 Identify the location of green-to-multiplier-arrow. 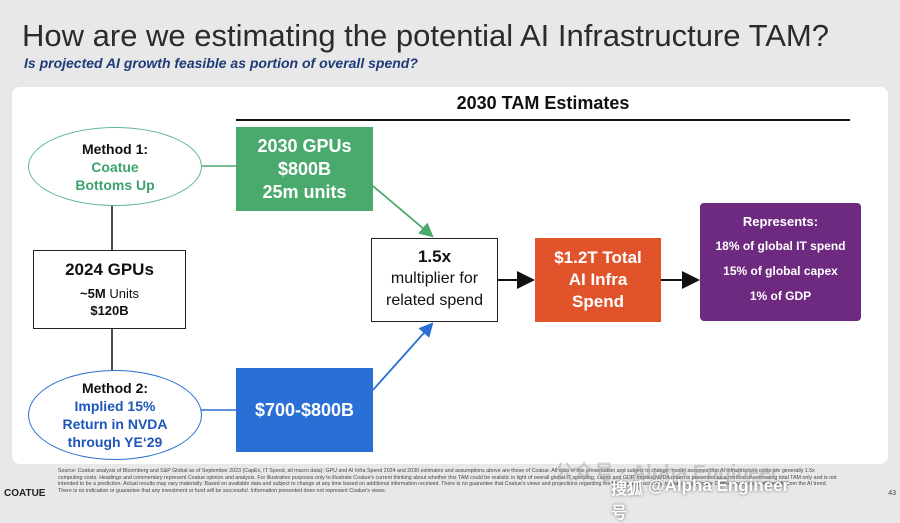
(403, 211).